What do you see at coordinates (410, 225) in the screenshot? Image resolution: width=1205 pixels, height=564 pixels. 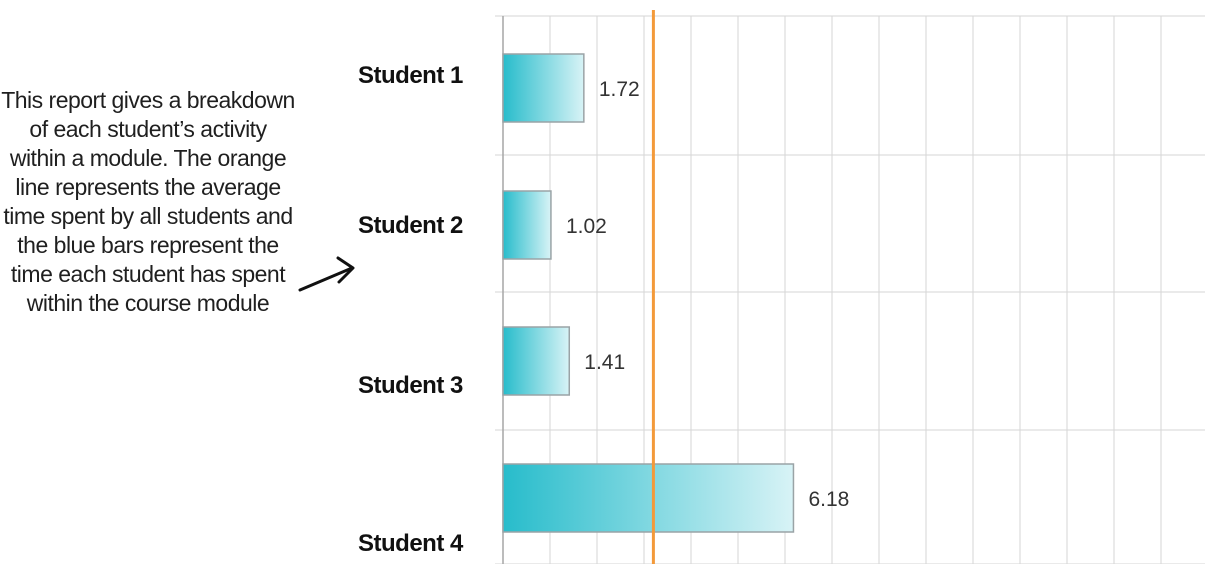 I see `category-label: Student 2` at bounding box center [410, 225].